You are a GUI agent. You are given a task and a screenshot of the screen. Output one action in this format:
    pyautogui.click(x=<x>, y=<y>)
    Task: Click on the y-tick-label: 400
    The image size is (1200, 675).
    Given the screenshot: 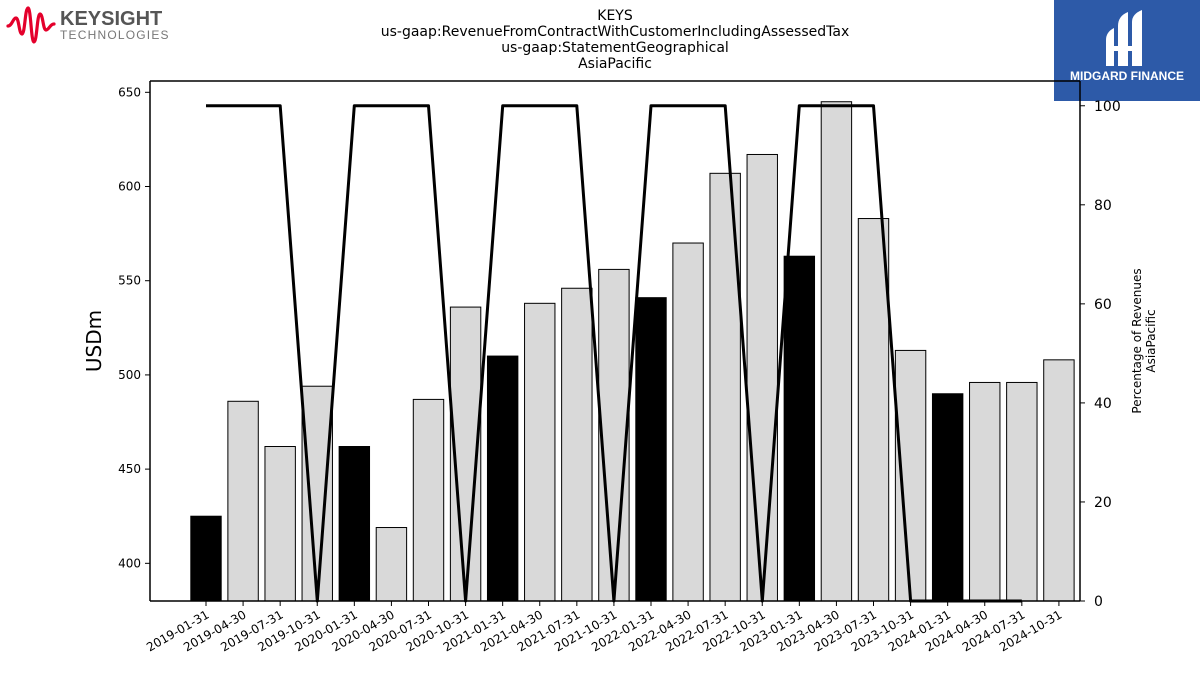 What is the action you would take?
    pyautogui.click(x=129, y=563)
    